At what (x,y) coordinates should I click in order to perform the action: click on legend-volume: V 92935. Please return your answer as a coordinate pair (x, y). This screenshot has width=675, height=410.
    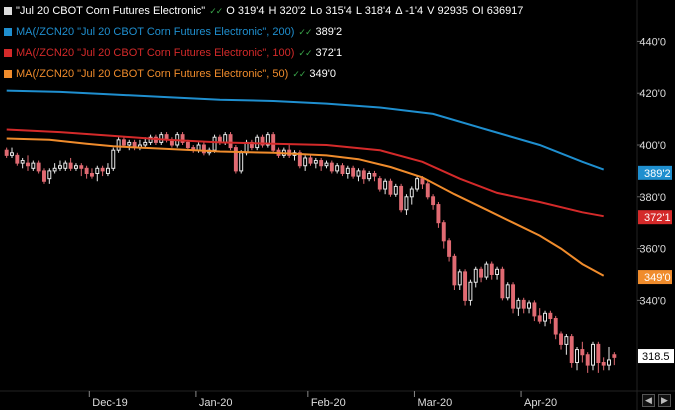
    Looking at the image, I should click on (448, 11).